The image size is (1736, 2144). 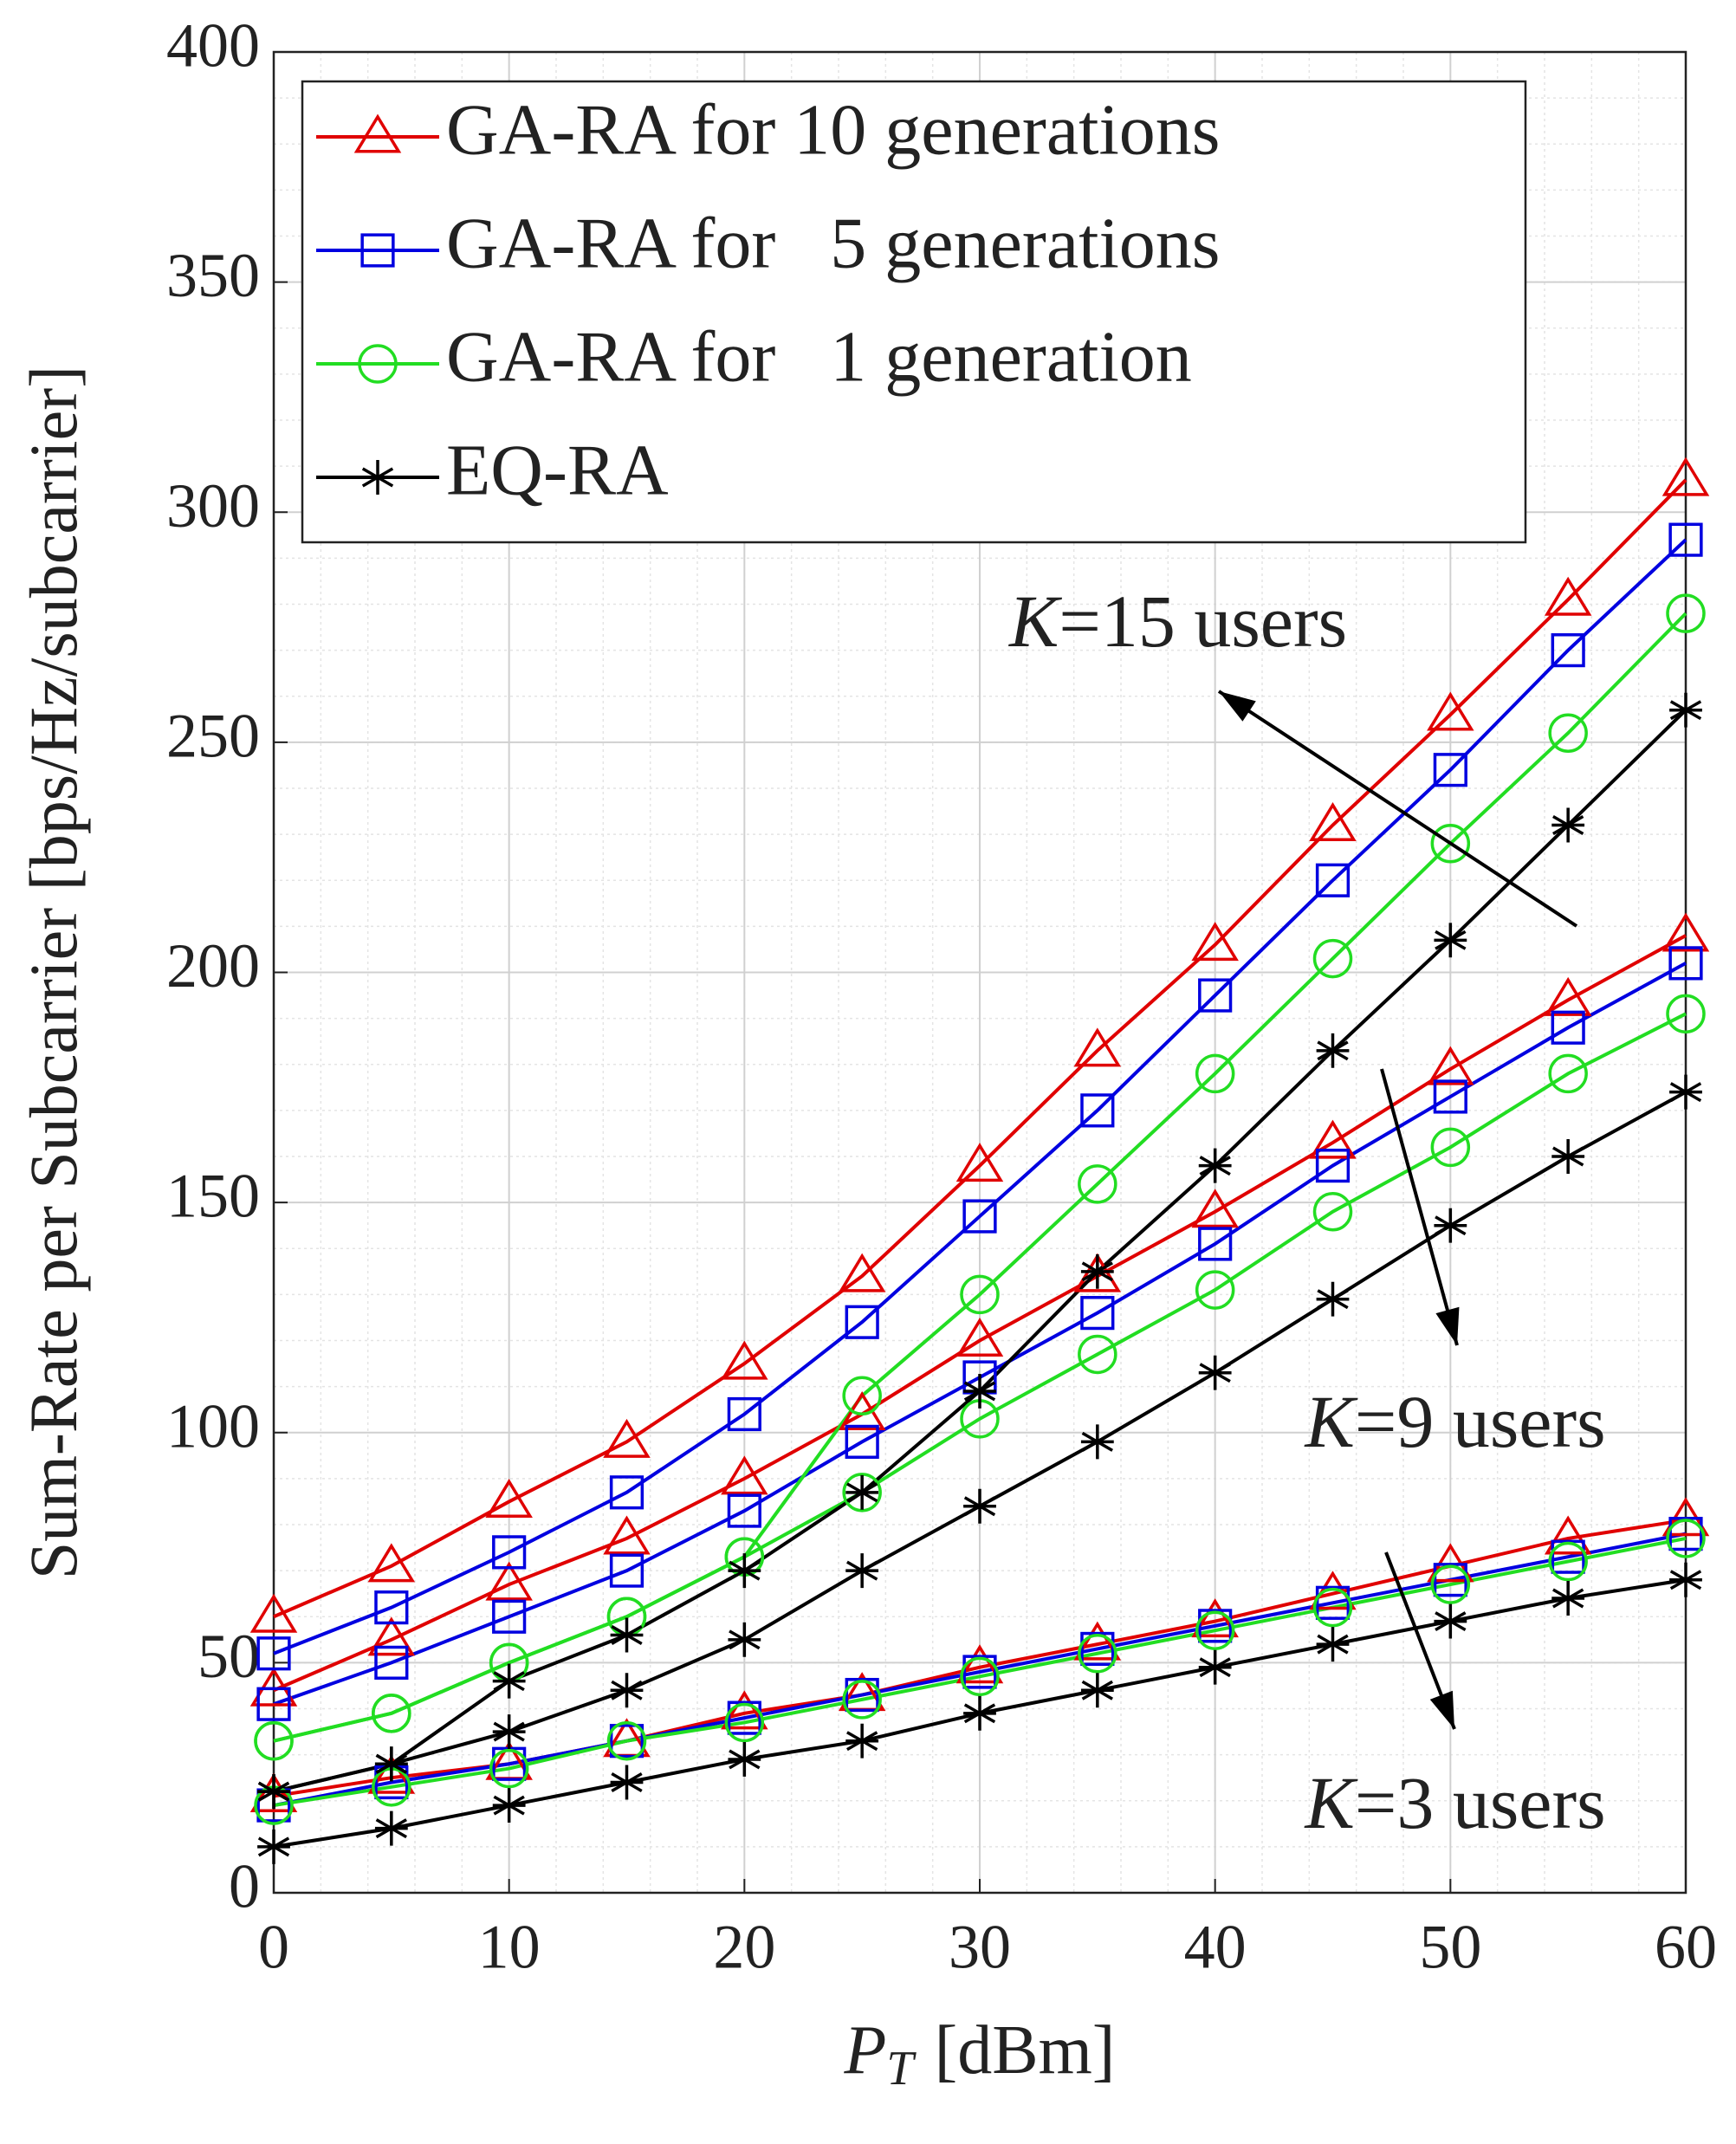 What do you see at coordinates (833, 129) in the screenshot?
I see `legend-label: GA-RA for 10 generations` at bounding box center [833, 129].